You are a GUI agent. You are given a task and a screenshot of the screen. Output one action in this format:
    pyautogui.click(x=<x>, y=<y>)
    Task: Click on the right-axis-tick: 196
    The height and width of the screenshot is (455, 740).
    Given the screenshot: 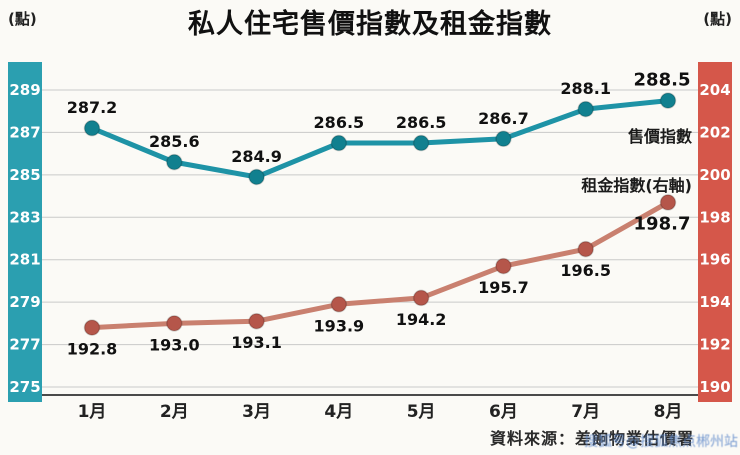 What is the action you would take?
    pyautogui.click(x=714, y=260)
    